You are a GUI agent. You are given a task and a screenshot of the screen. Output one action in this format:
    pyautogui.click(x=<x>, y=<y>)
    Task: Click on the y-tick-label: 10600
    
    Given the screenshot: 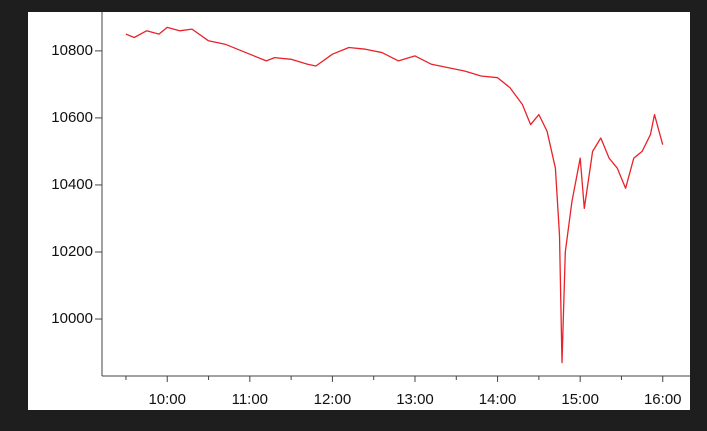 What is the action you would take?
    pyautogui.click(x=72, y=117)
    